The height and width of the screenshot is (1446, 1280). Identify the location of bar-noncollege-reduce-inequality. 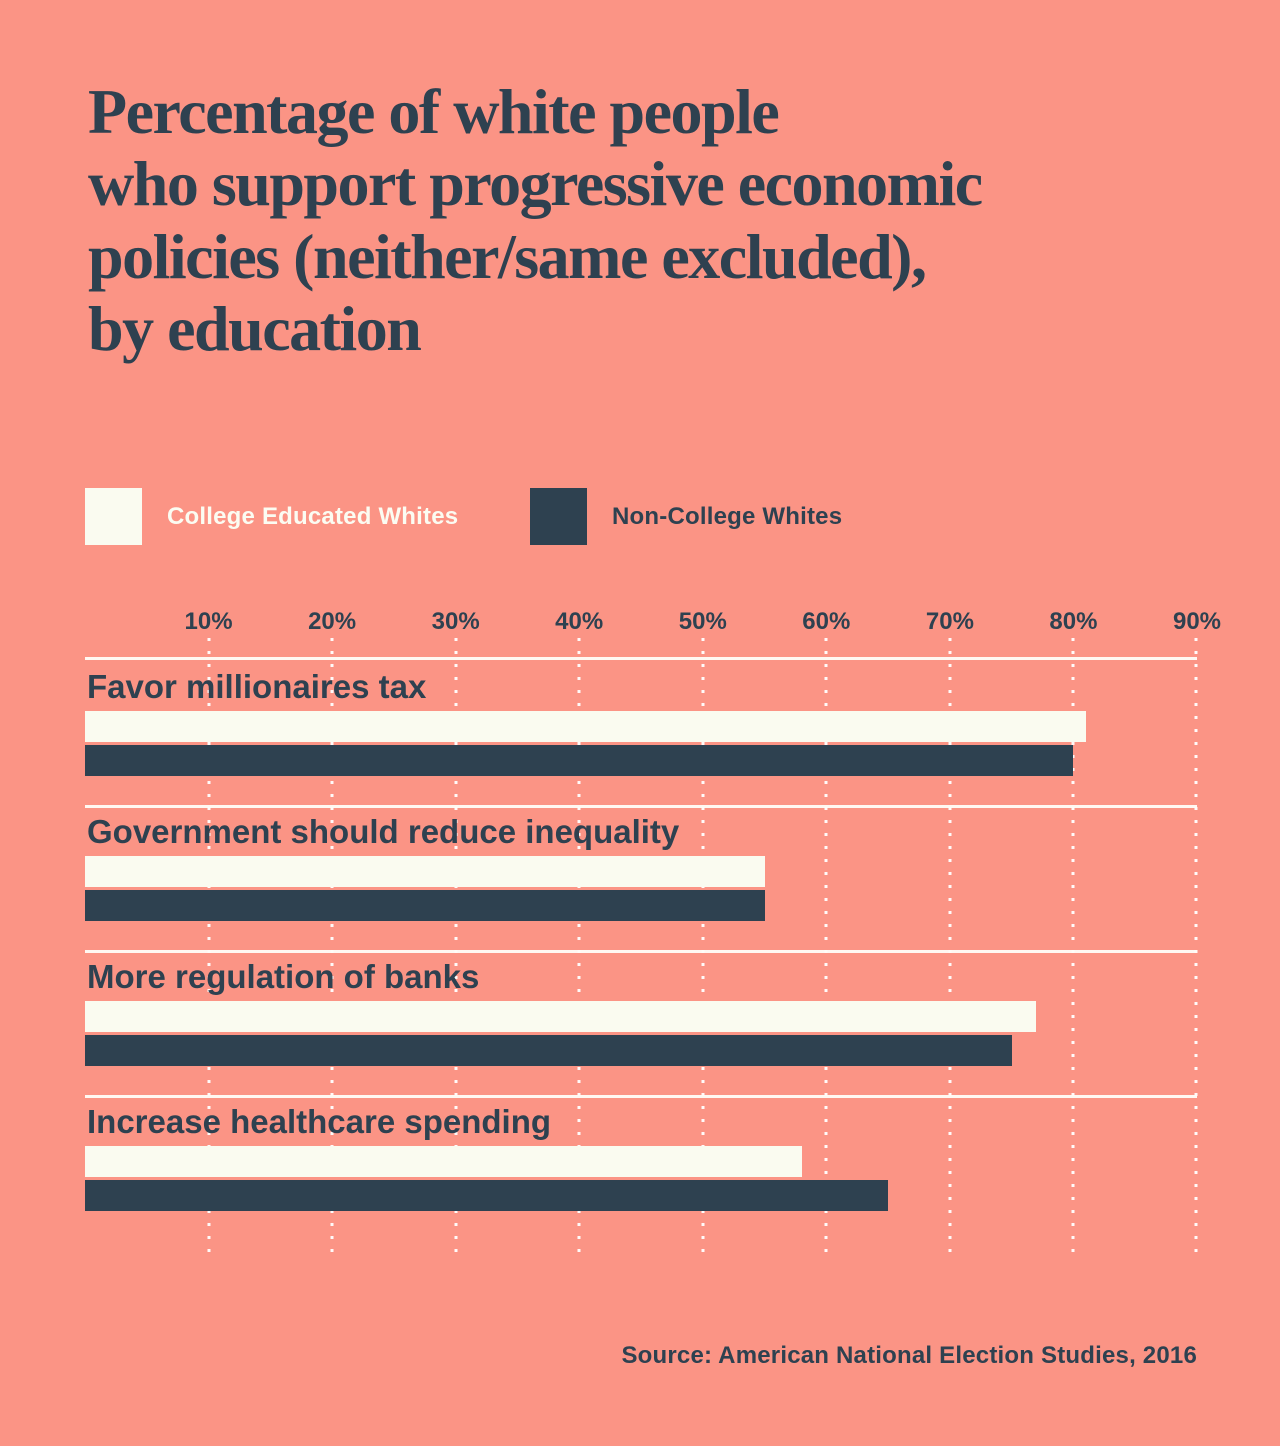
(425, 905).